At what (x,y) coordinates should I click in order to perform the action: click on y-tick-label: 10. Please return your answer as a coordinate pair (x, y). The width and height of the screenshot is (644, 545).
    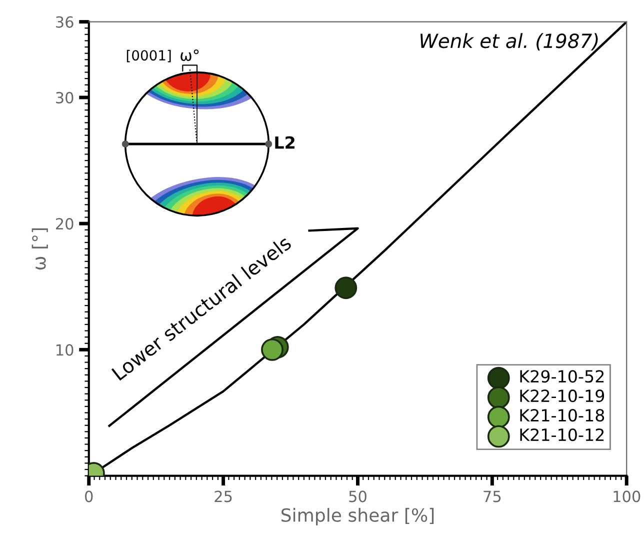
    Looking at the image, I should click on (65, 350).